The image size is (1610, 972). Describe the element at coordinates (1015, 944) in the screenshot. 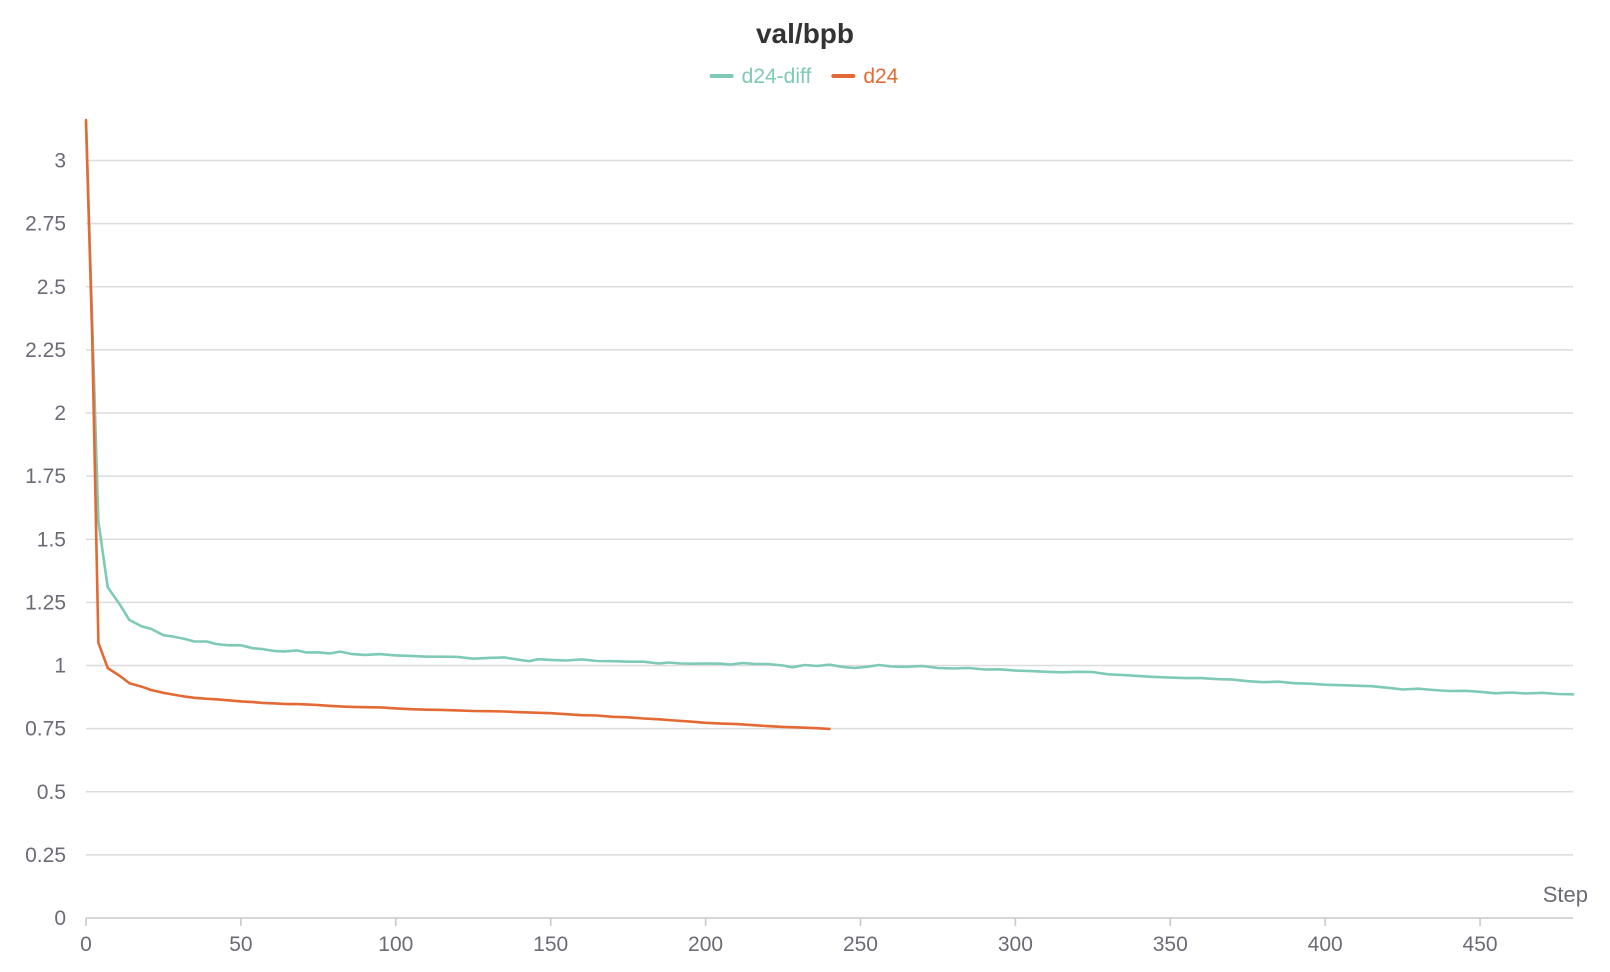

I see `x-tick-label: 300` at that location.